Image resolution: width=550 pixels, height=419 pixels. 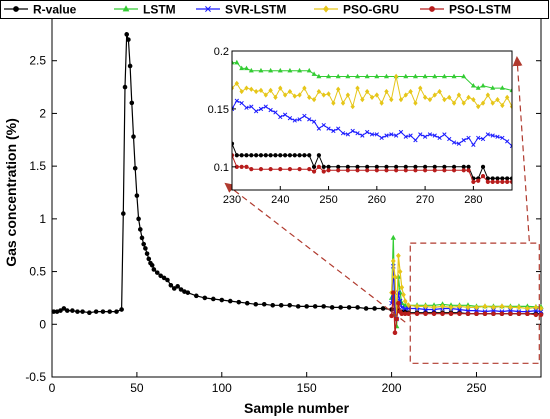 I want to click on legend-marker-pso-gru, so click(x=326, y=9).